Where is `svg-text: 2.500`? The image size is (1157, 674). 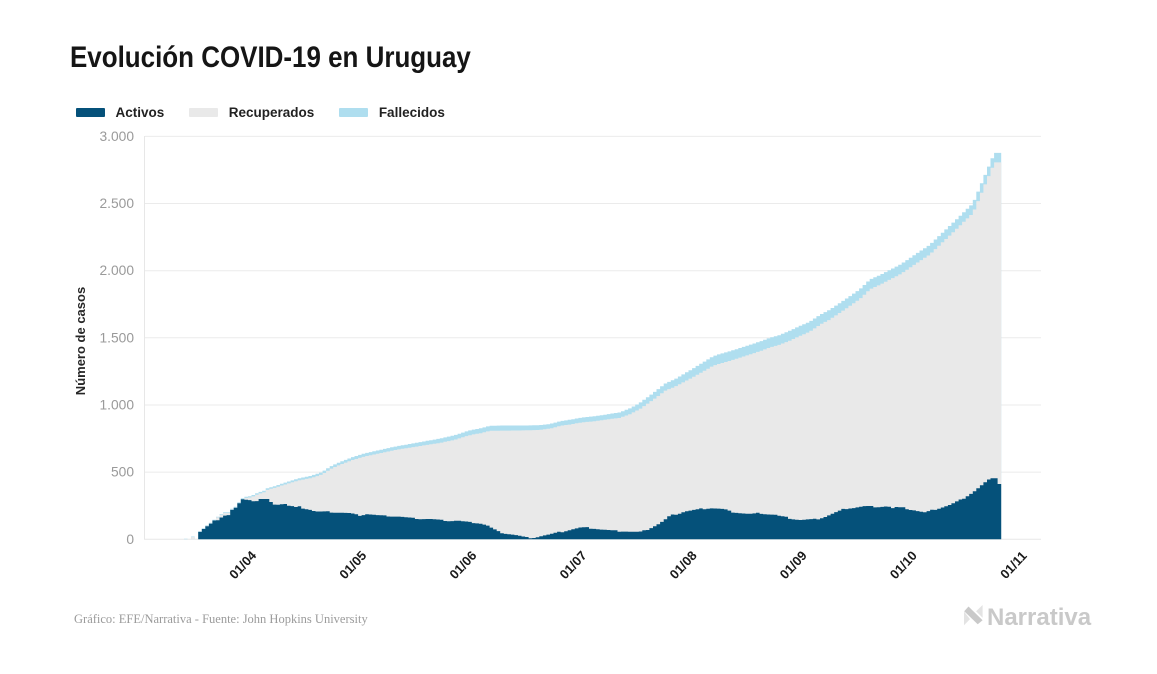
svg-text: 2.500 is located at coordinates (116, 203).